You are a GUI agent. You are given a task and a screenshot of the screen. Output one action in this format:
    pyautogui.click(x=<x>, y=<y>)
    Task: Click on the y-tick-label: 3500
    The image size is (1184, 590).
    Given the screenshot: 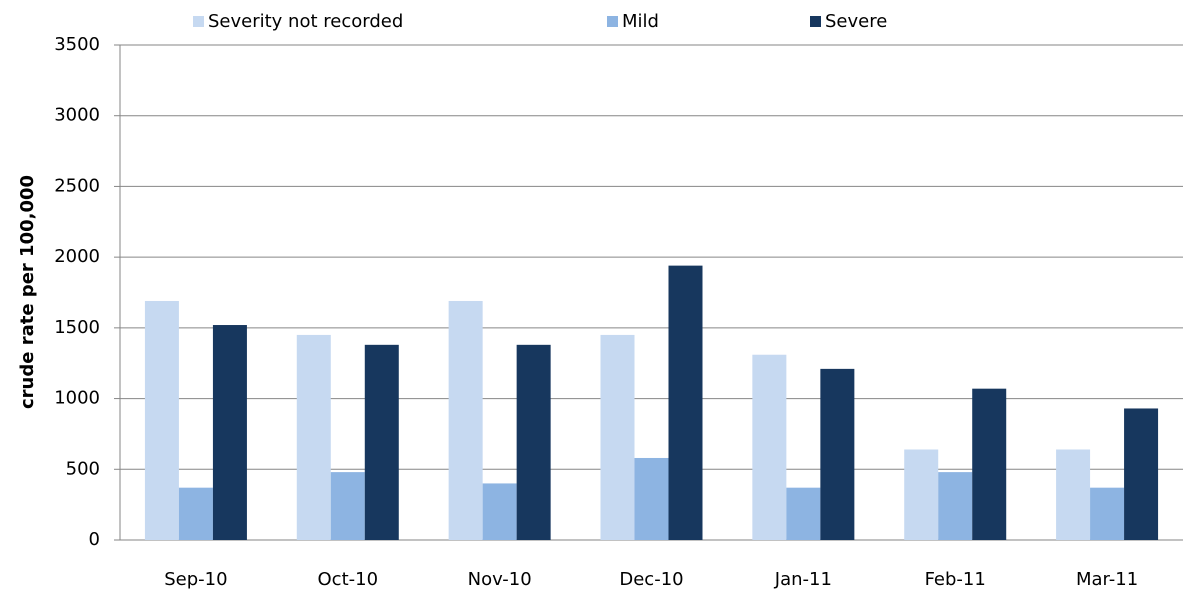 What is the action you would take?
    pyautogui.click(x=77, y=44)
    